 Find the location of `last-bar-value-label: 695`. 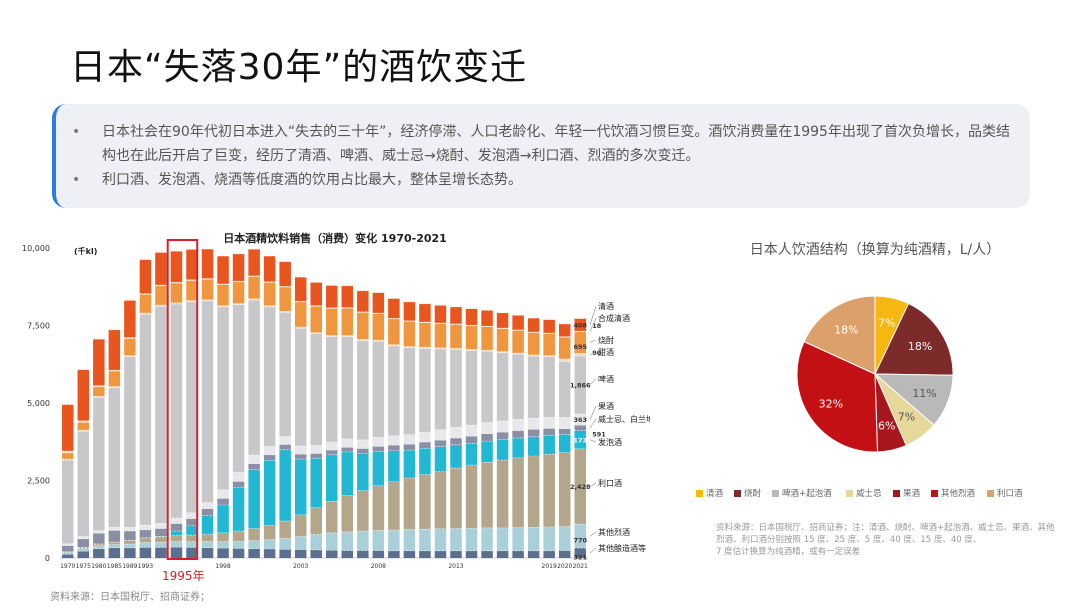

last-bar-value-label: 695 is located at coordinates (580, 347).